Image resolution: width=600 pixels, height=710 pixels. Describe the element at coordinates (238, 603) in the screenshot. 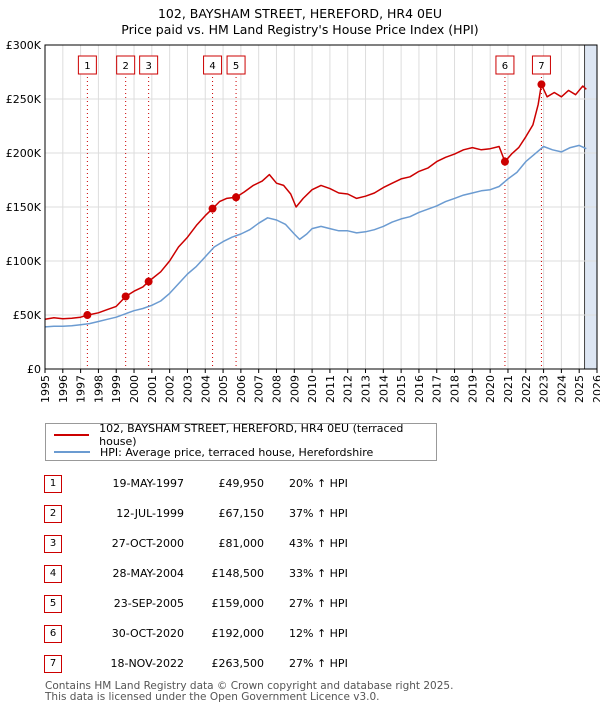

I see `sale-price: £159,000` at that location.